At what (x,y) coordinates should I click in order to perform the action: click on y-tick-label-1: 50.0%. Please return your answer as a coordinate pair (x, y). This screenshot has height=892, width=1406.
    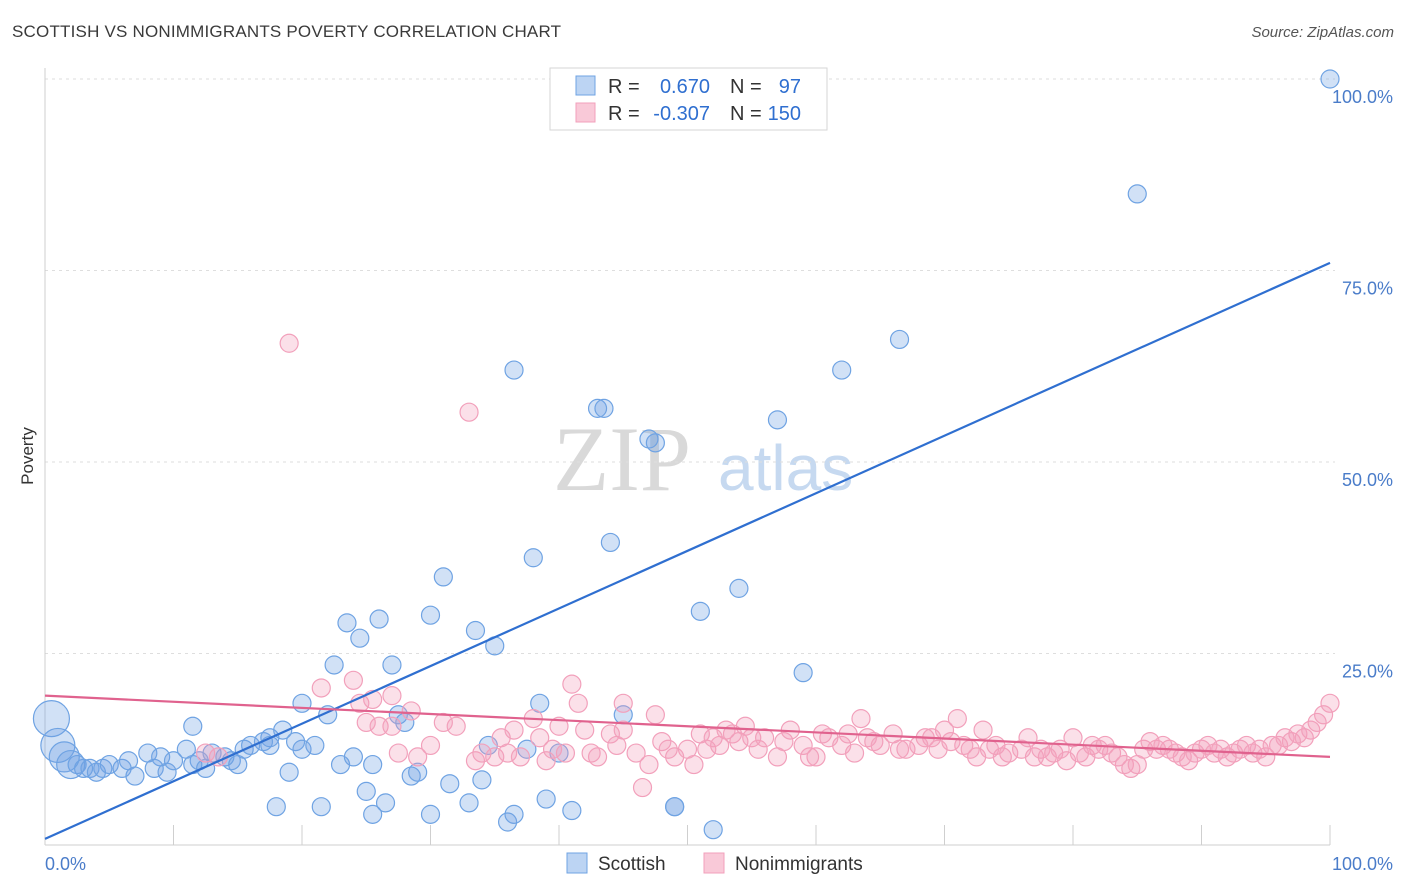
    Looking at the image, I should click on (1367, 480).